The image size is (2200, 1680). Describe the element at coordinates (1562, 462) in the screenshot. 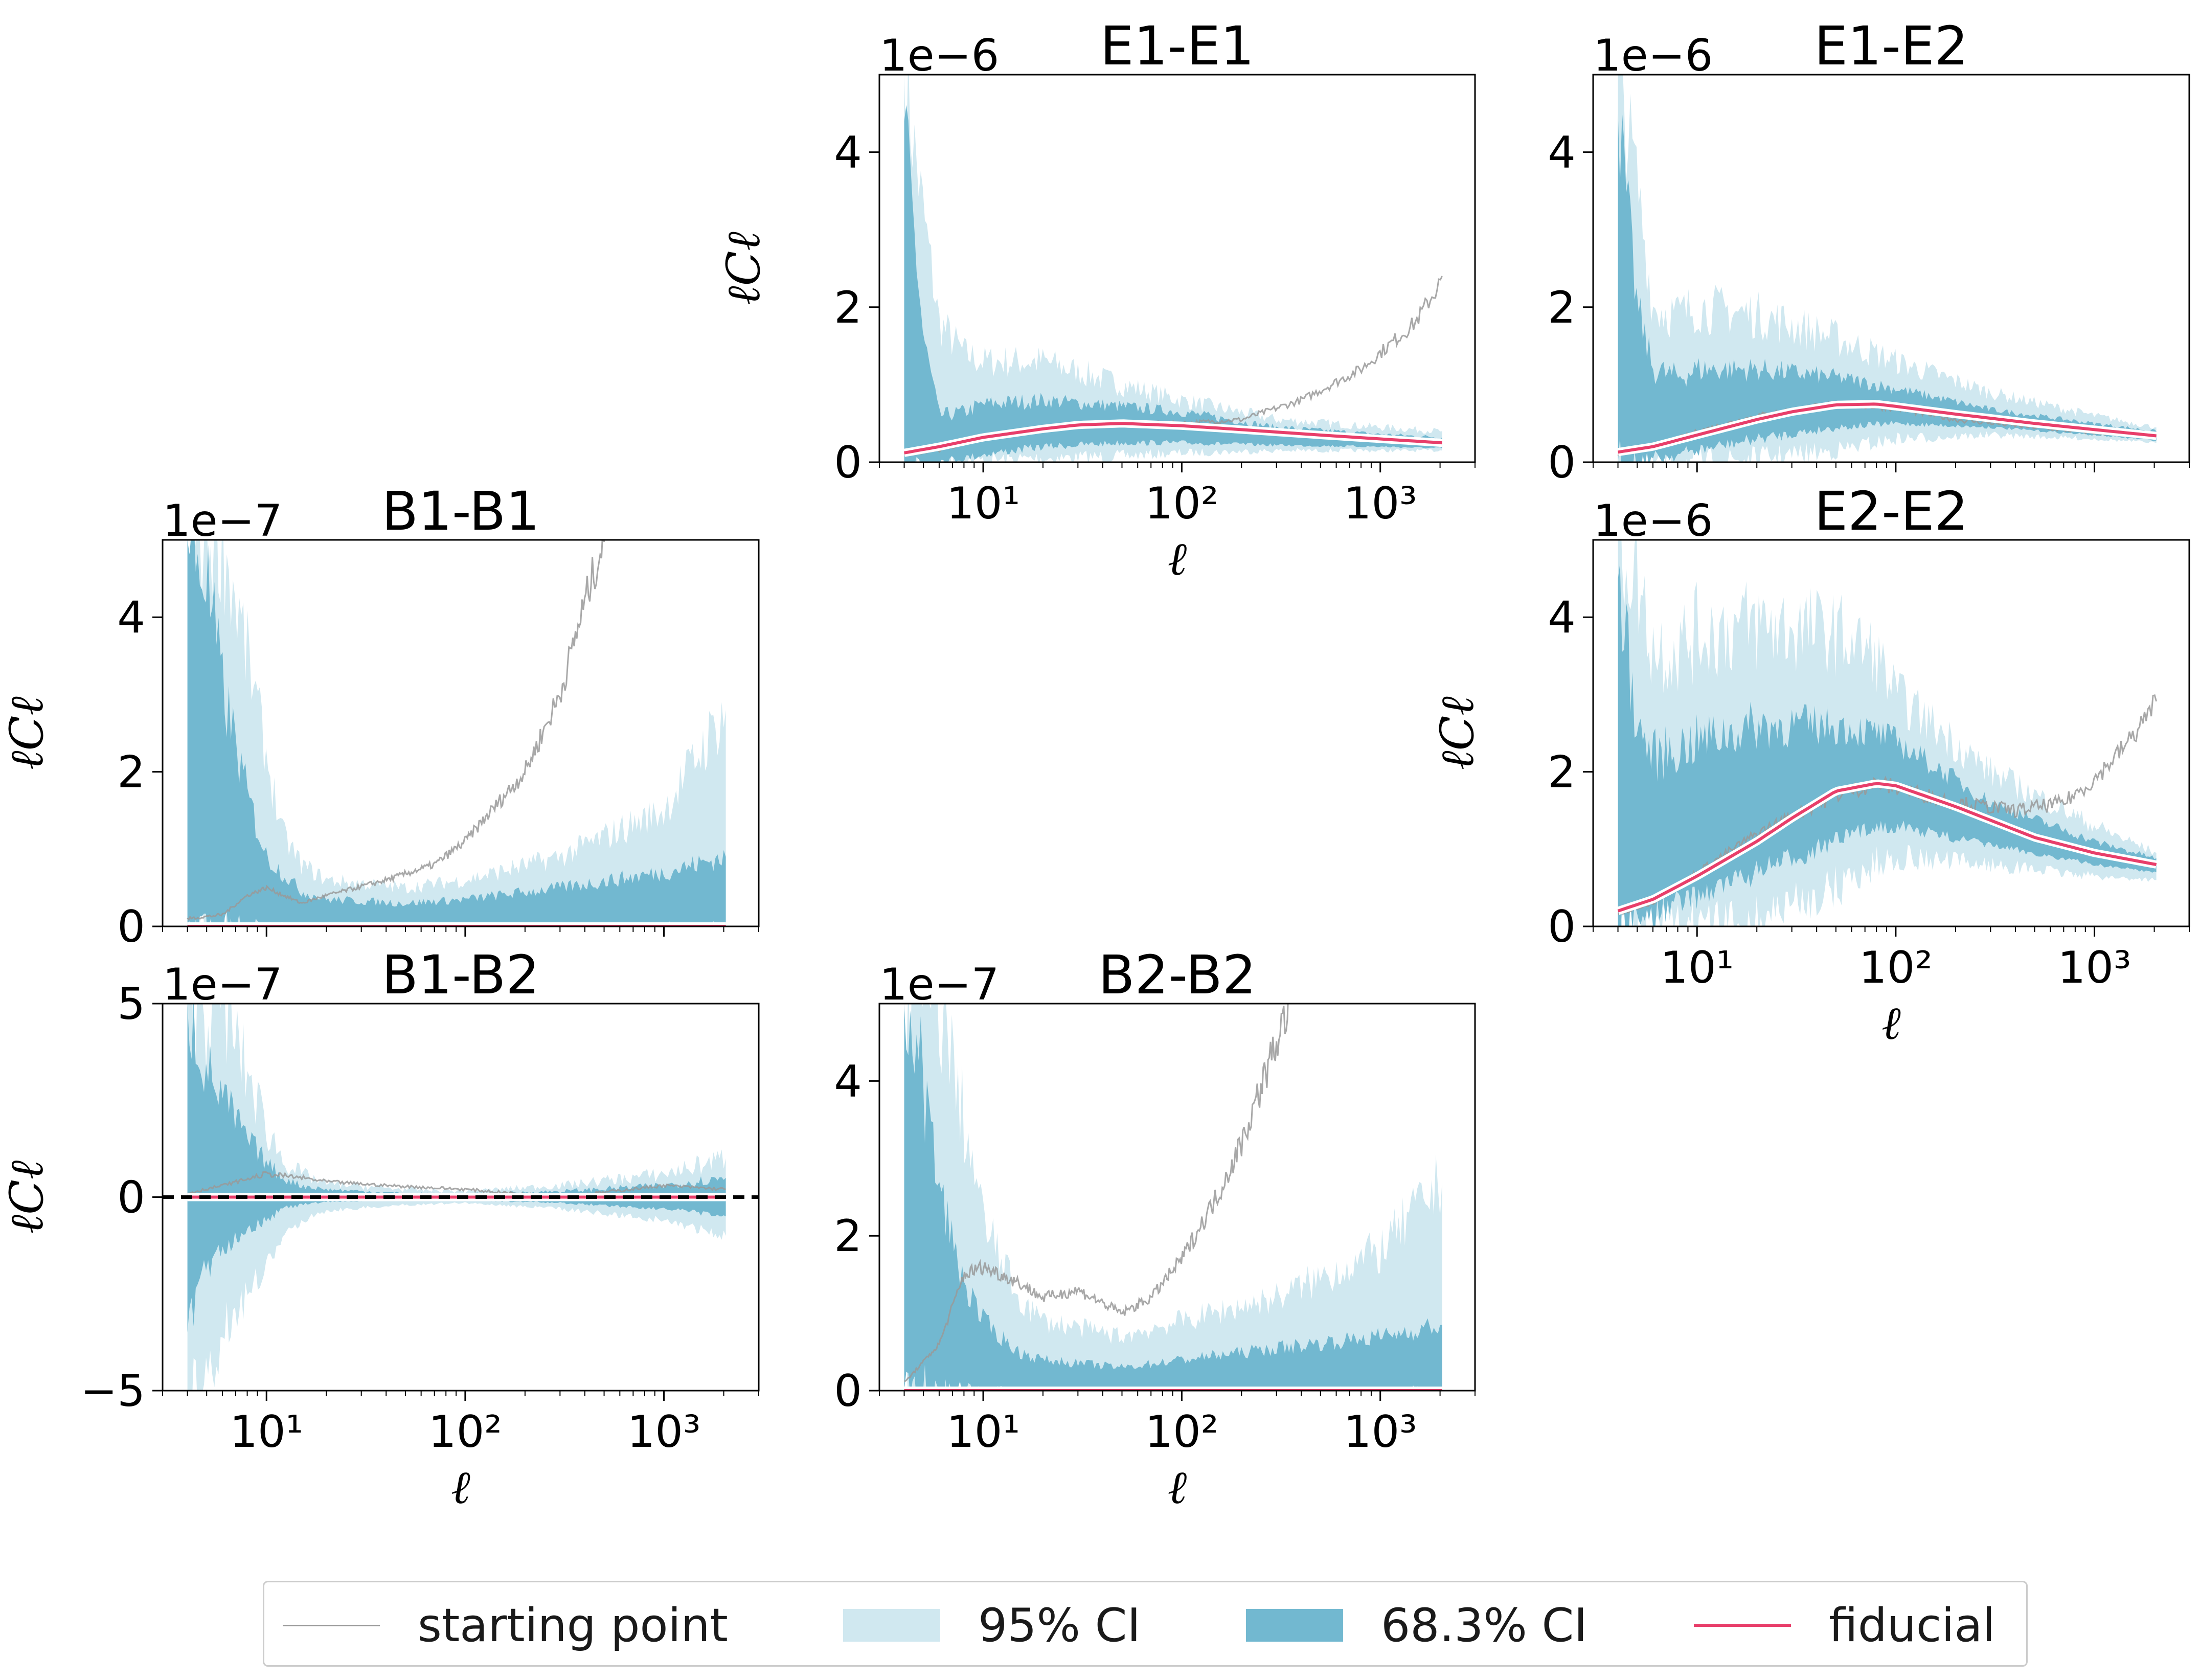

I see `ytick-label-e1-e2: 0` at that location.